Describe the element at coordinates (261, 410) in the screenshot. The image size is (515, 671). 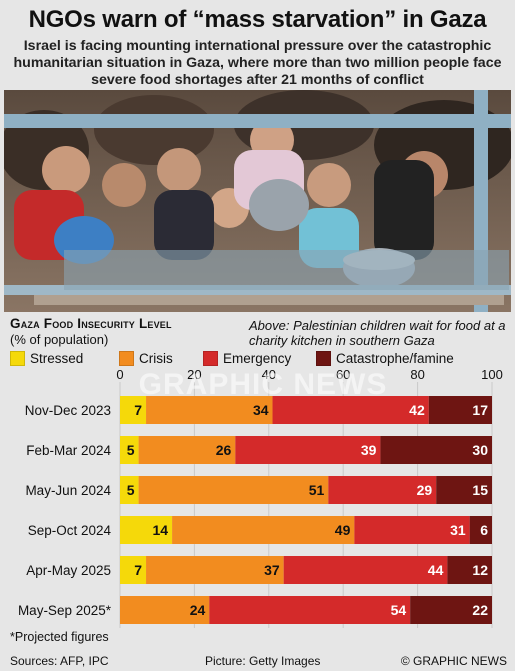
I see `data-label: 34` at that location.